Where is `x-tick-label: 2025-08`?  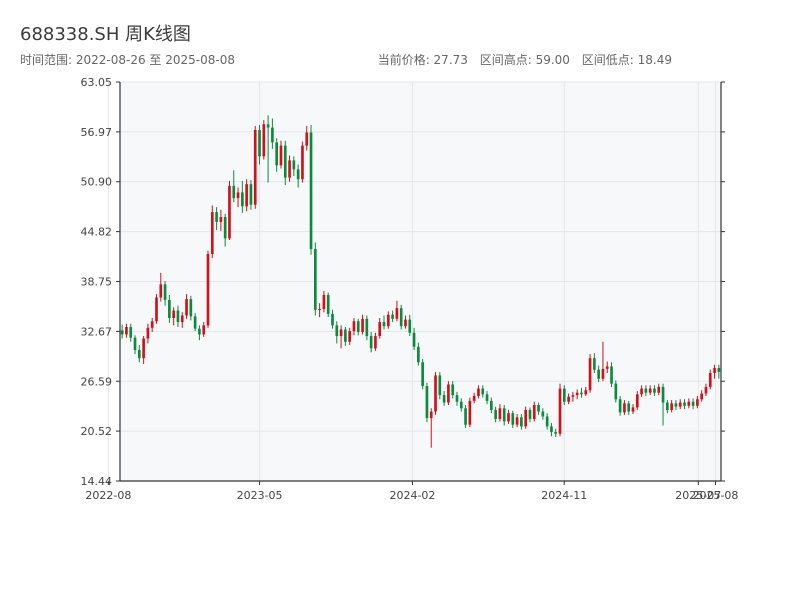
x-tick-label: 2025-08 is located at coordinates (715, 495).